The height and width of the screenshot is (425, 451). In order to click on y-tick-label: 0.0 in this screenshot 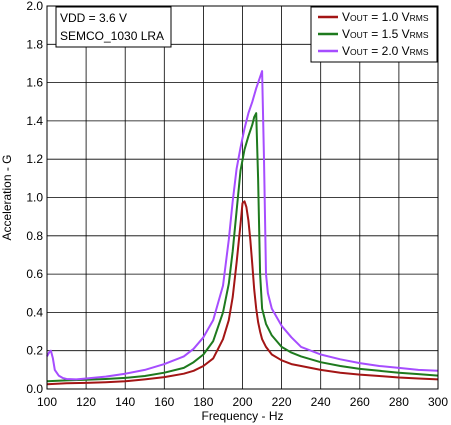, I will do `click(34, 389)`.